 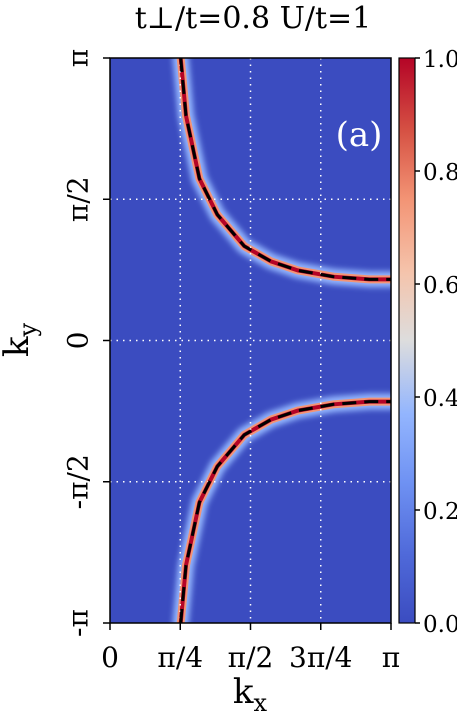 I want to click on x-axis-label: kx, so click(x=250, y=694).